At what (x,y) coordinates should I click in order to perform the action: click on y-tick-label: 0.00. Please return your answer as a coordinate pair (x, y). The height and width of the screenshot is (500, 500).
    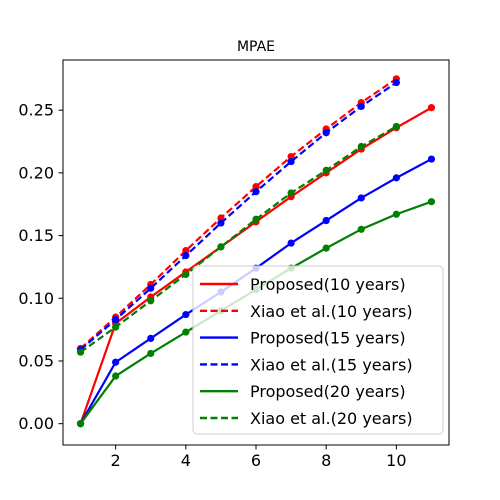
    Looking at the image, I should click on (36, 423).